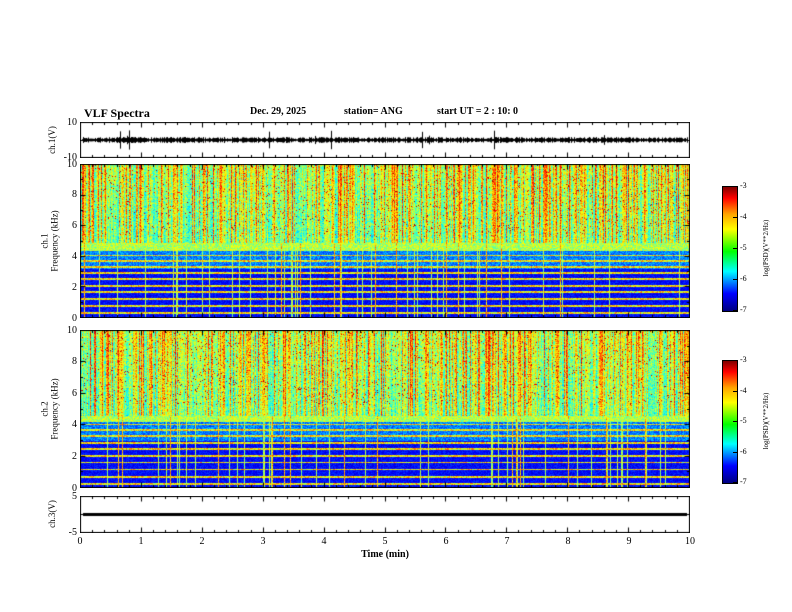  What do you see at coordinates (385, 514) in the screenshot?
I see `ch3-level-panel` at bounding box center [385, 514].